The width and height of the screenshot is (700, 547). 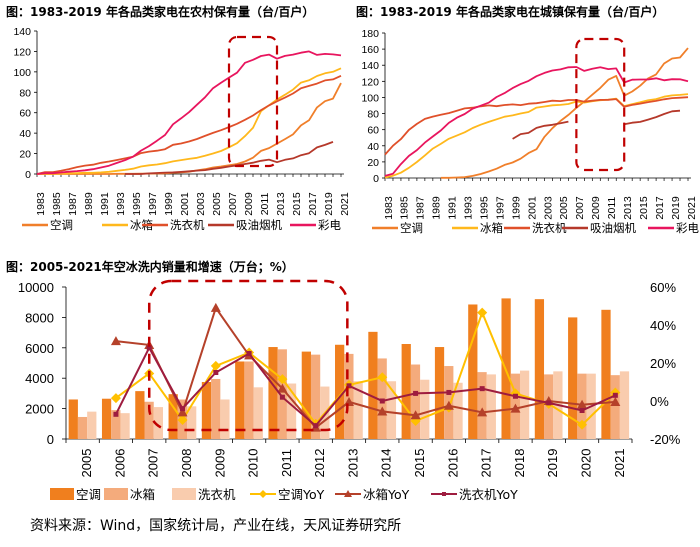 I want to click on legend-swatch-空调, so click(x=62, y=494).